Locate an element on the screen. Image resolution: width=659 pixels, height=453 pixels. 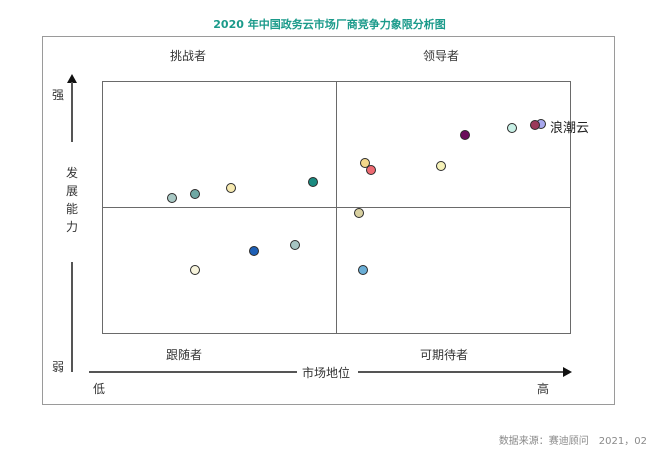
x-axis-line-left is located at coordinates (193, 372).